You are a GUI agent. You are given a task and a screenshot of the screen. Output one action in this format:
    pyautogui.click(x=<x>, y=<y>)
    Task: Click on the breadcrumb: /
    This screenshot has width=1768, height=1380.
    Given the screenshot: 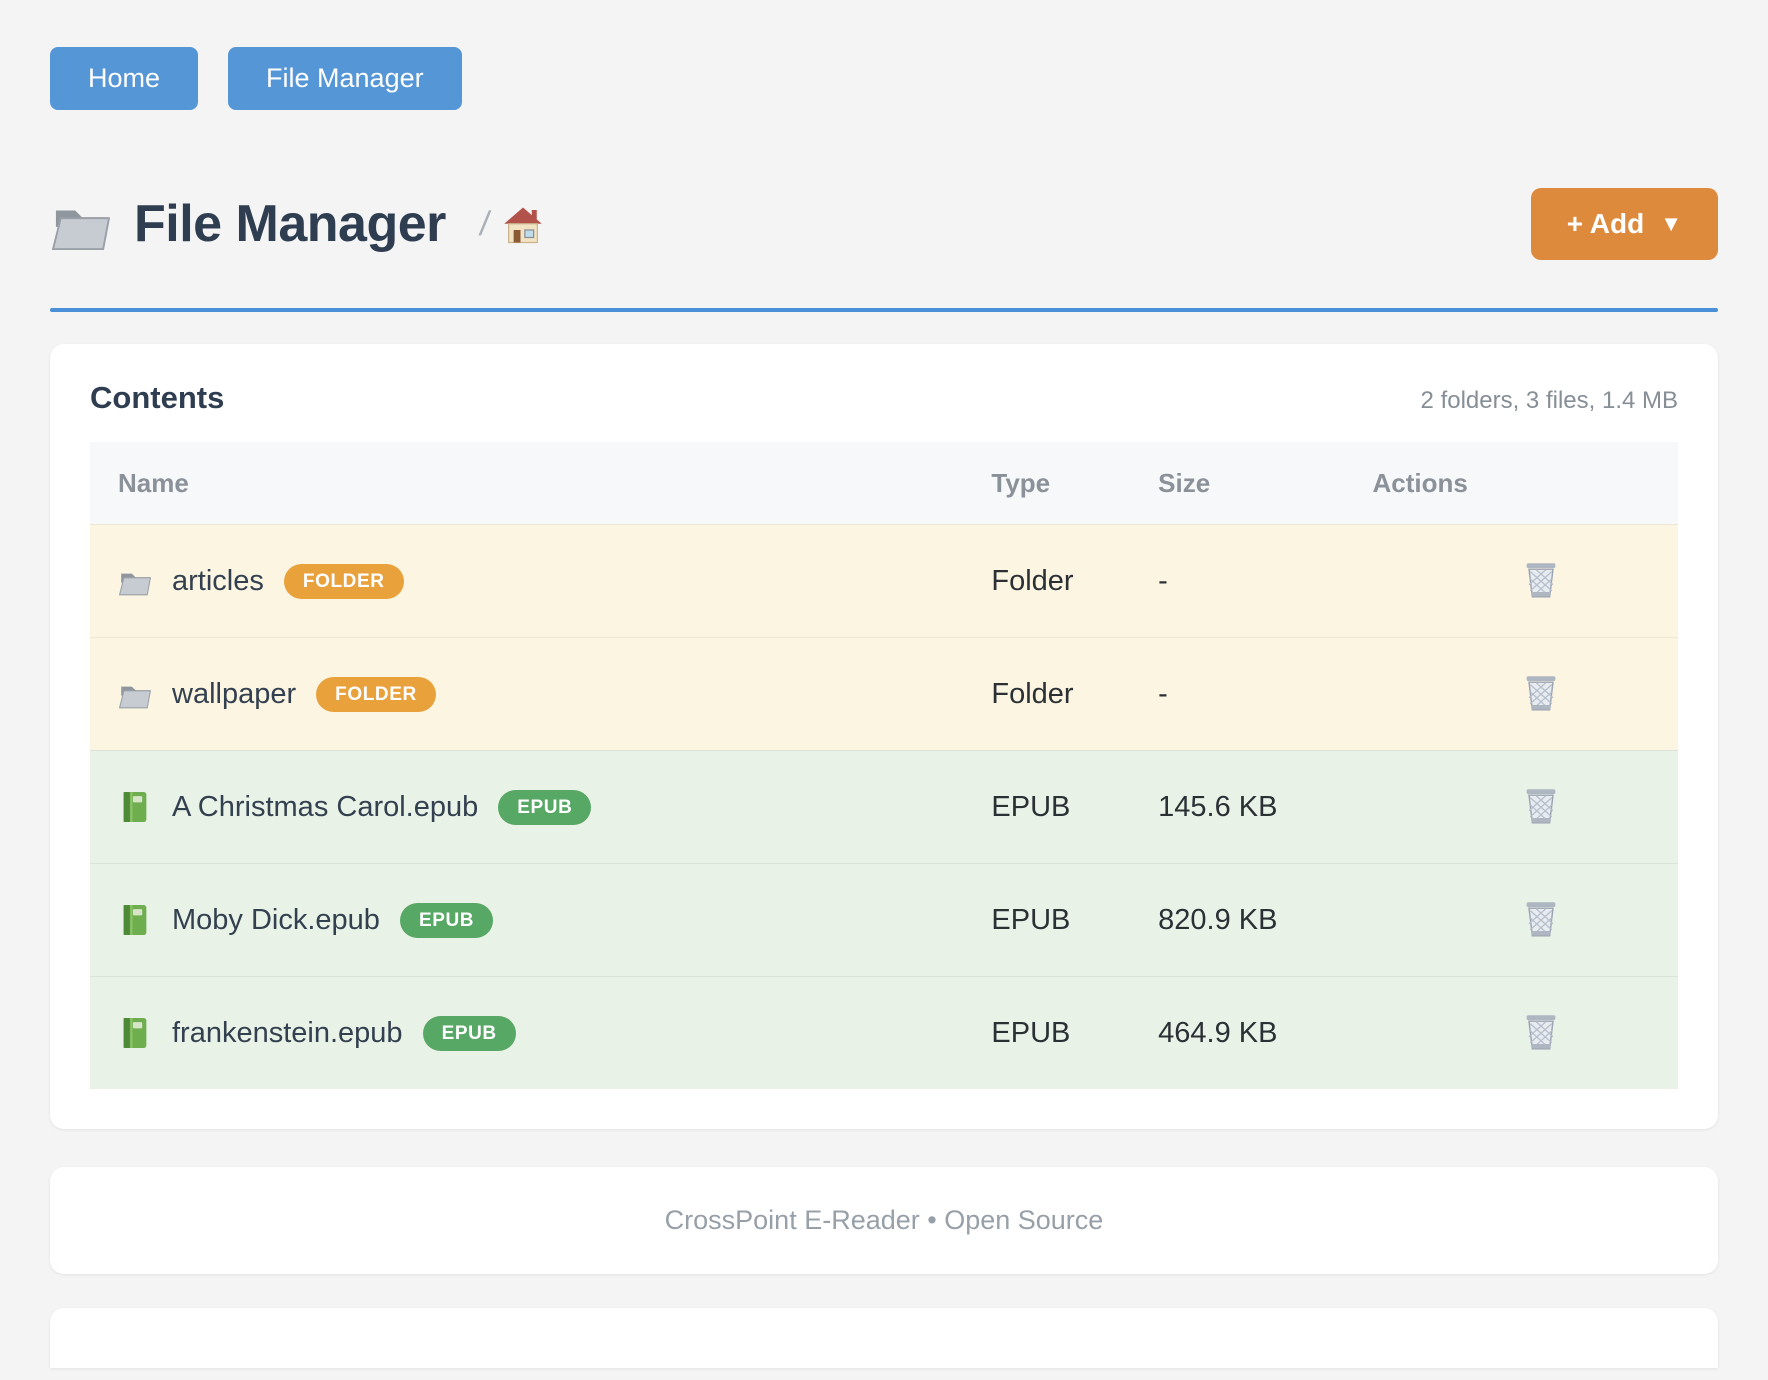 What is the action you would take?
    pyautogui.click(x=510, y=224)
    